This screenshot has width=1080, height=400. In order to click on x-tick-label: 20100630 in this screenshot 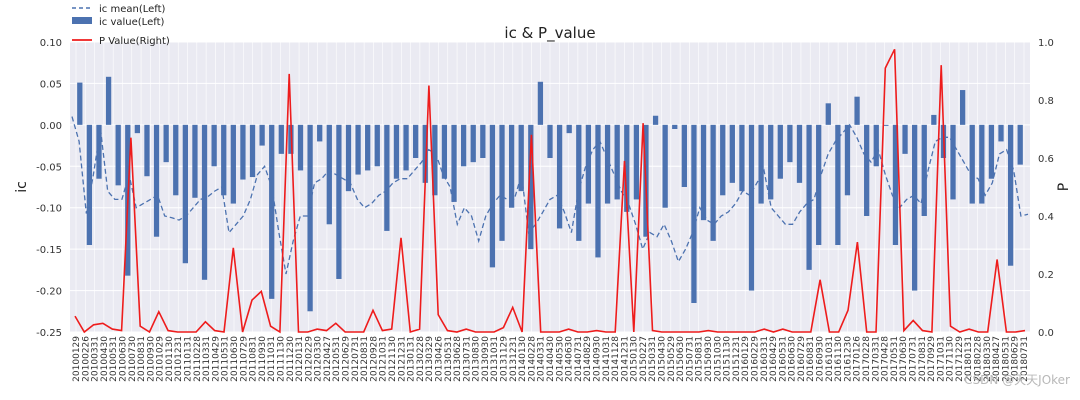, I will do `click(124, 359)`.